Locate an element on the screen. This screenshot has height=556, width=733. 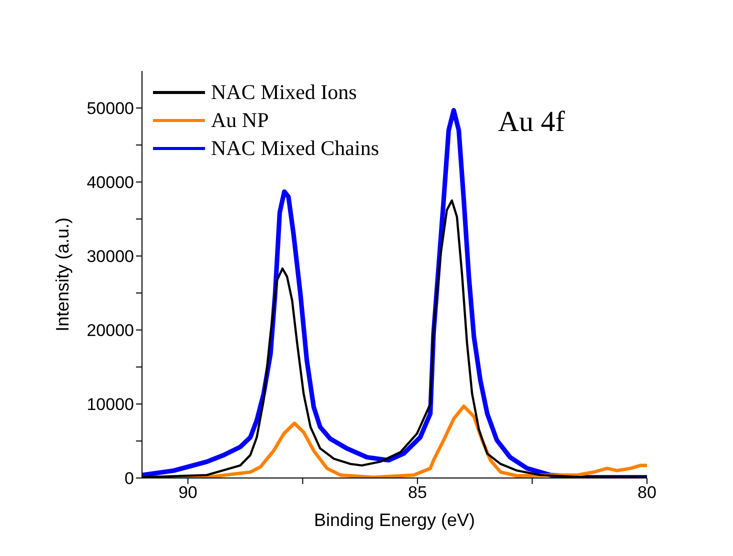
y-tick-label: 30000 is located at coordinates (110, 256).